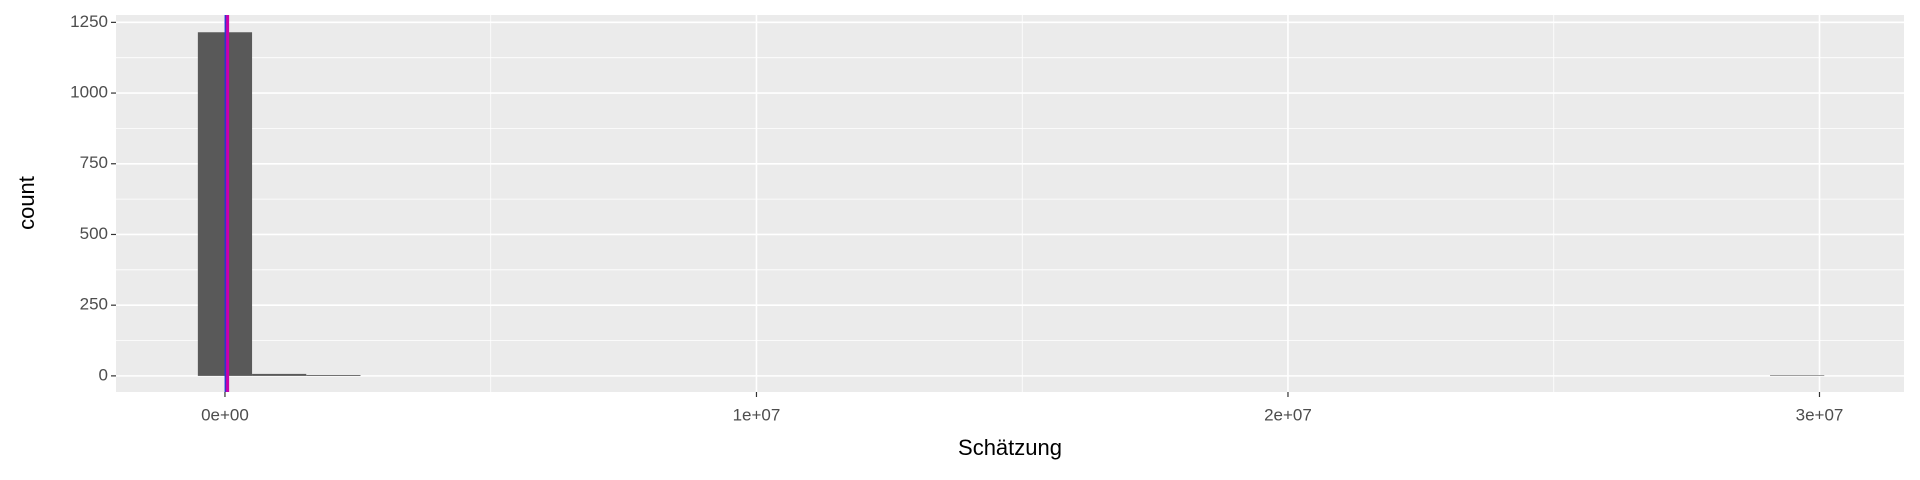 The width and height of the screenshot is (1920, 480). What do you see at coordinates (103, 374) in the screenshot?
I see `y-tick-label: 0` at bounding box center [103, 374].